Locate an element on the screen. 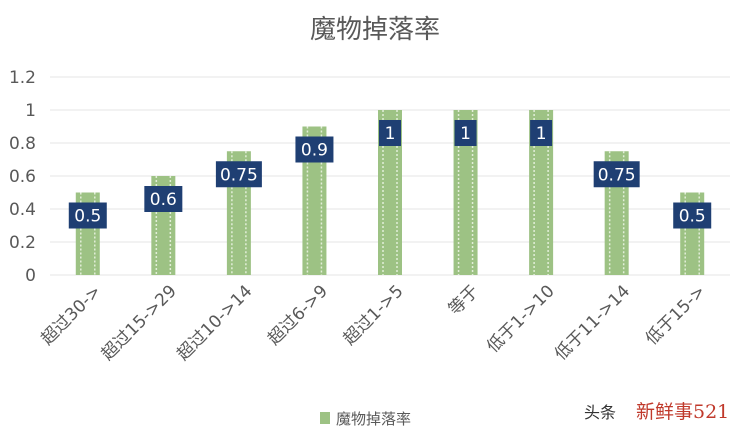  x-tick-label: 超过6->9 is located at coordinates (298, 315).